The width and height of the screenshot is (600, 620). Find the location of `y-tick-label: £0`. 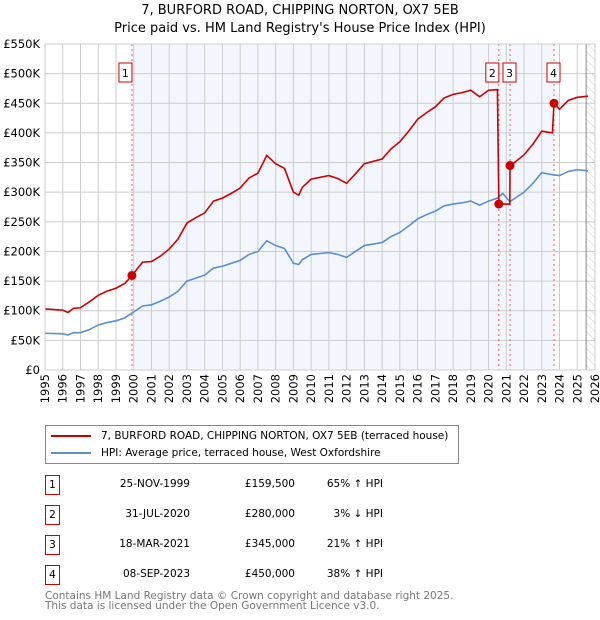

y-tick-label: £0 is located at coordinates (32, 370).